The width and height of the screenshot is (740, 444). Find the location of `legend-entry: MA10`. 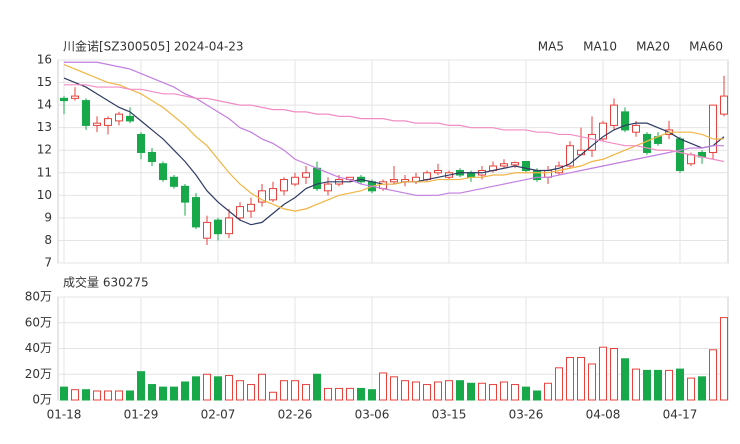

legend-entry: MA10 is located at coordinates (600, 47).